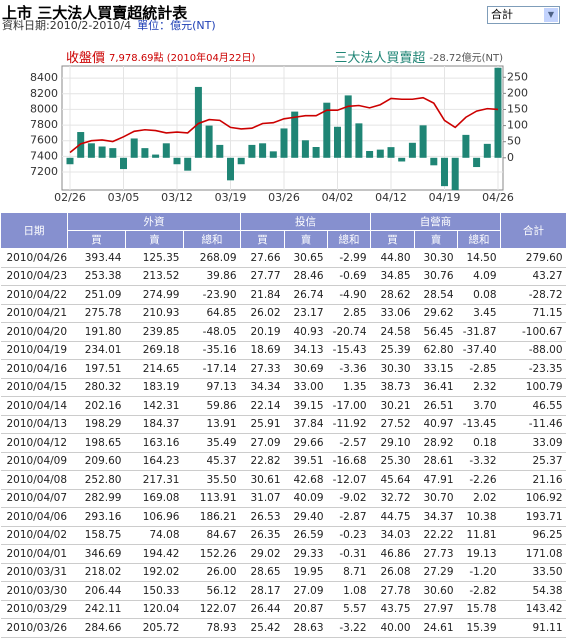  Describe the element at coordinates (96, 424) in the screenshot. I see `value-cell: 198.29` at that location.